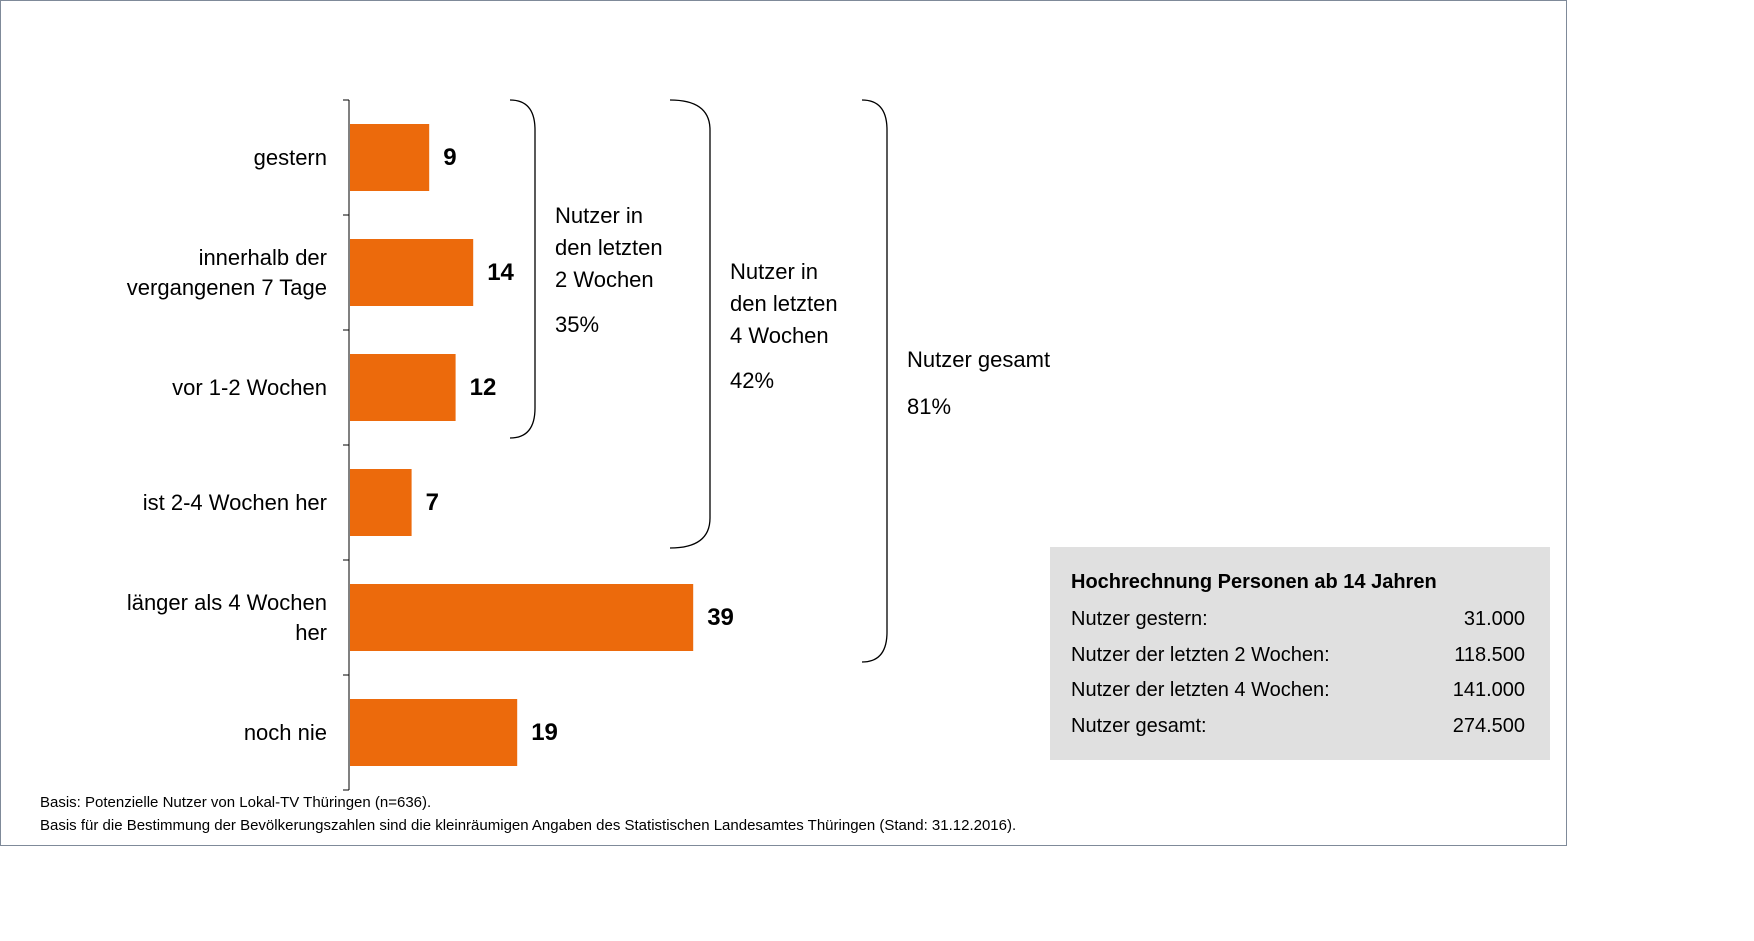 The width and height of the screenshot is (1754, 941). I want to click on value-label: 12, so click(483, 387).